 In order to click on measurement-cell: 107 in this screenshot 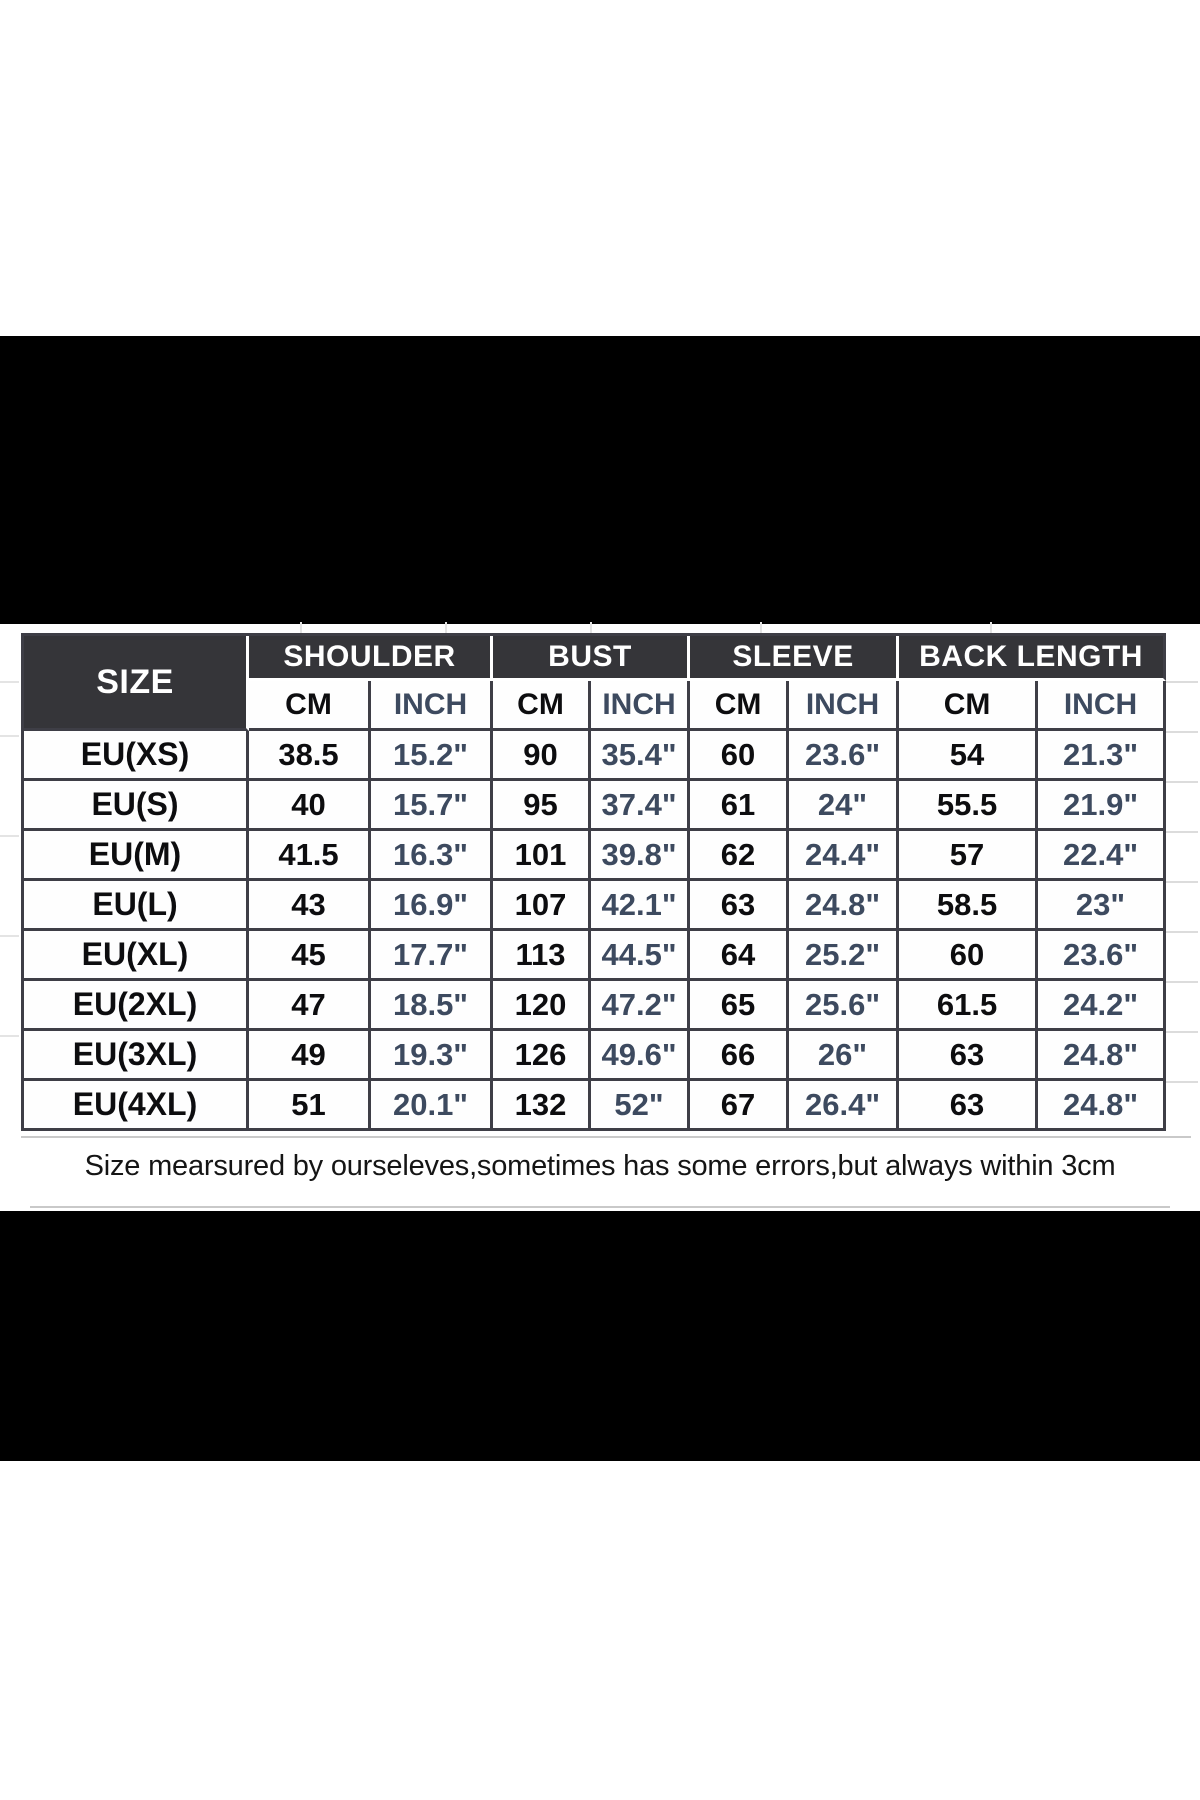, I will do `click(542, 906)`.